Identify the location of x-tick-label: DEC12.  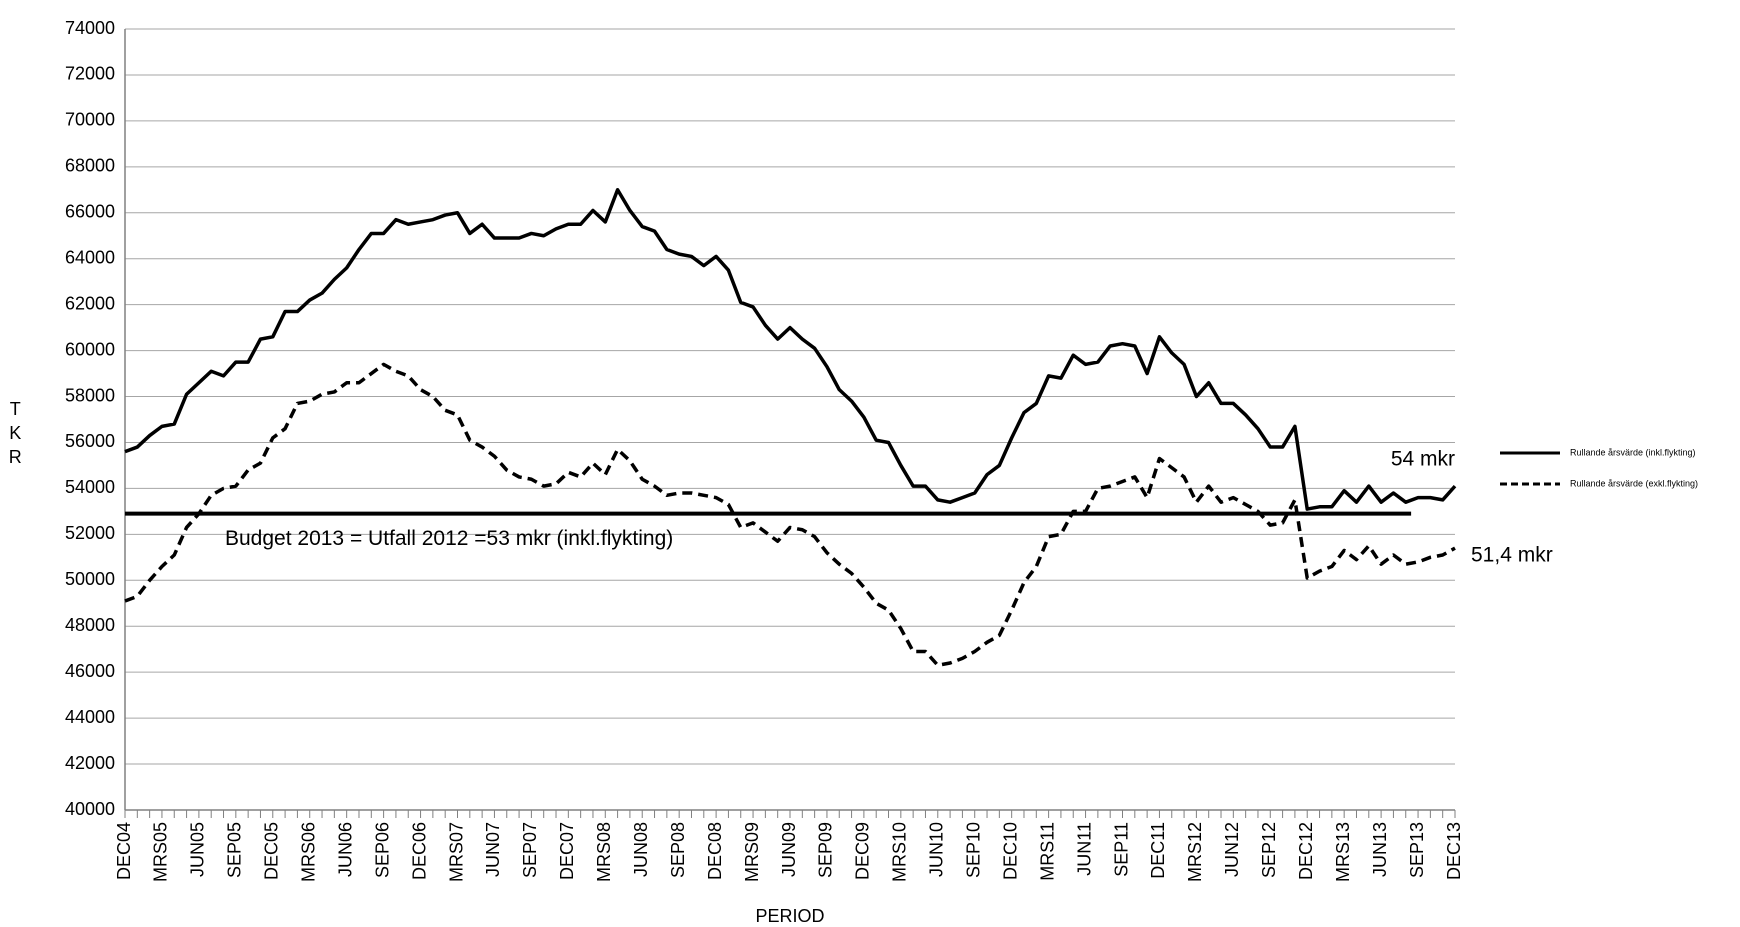
(1306, 851).